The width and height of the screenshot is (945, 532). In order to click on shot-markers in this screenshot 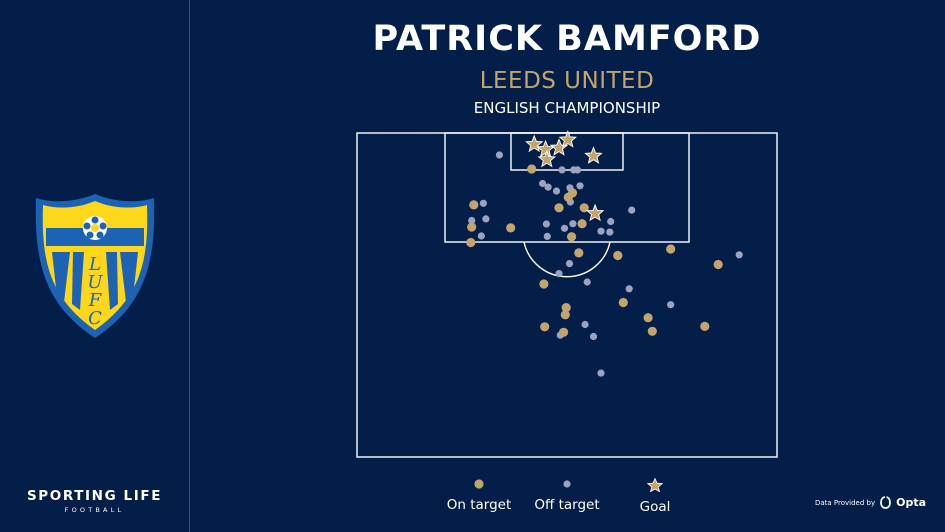, I will do `click(604, 253)`.